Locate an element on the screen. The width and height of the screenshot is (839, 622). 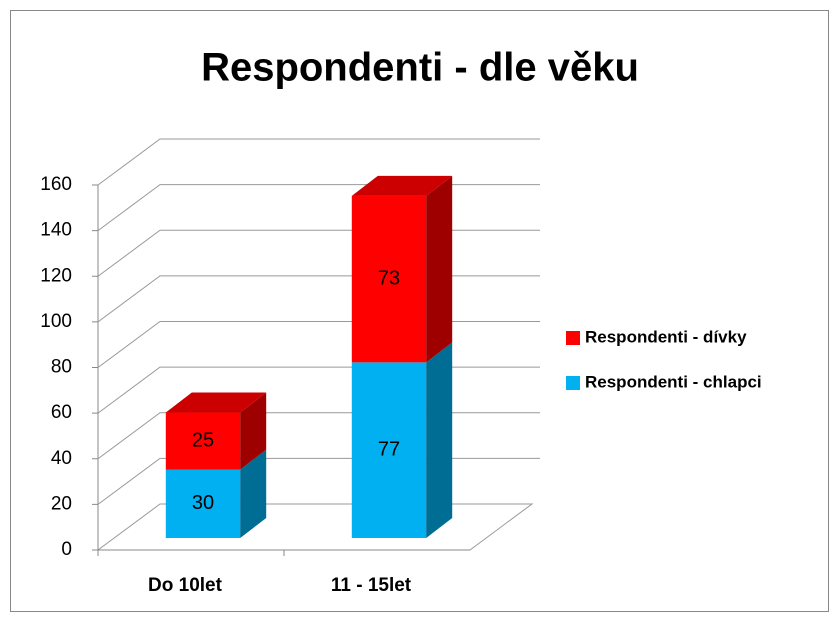
value-label: 73 is located at coordinates (389, 278).